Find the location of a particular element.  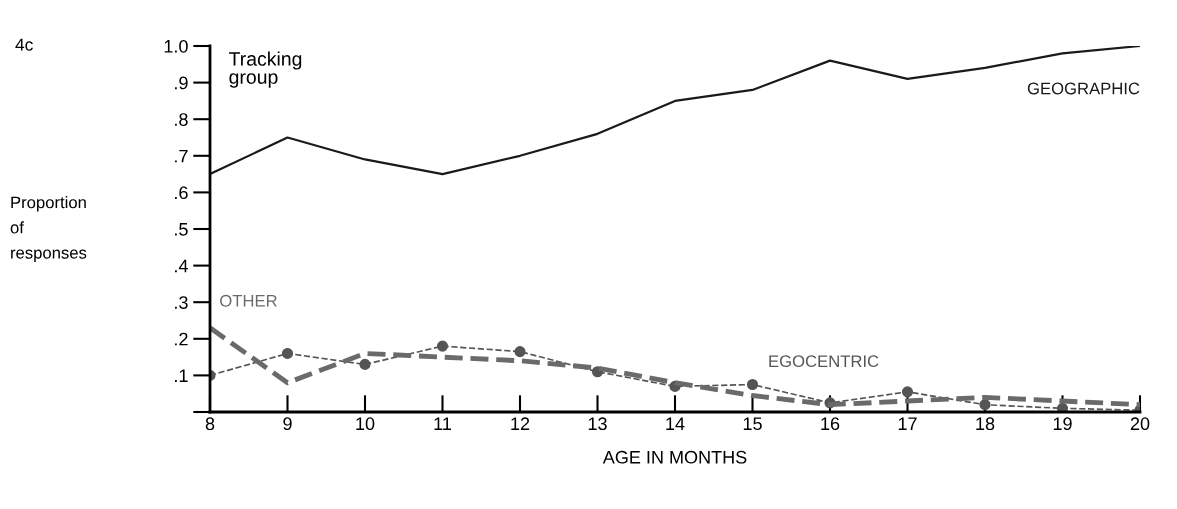

series-label: OTHER is located at coordinates (248, 300).